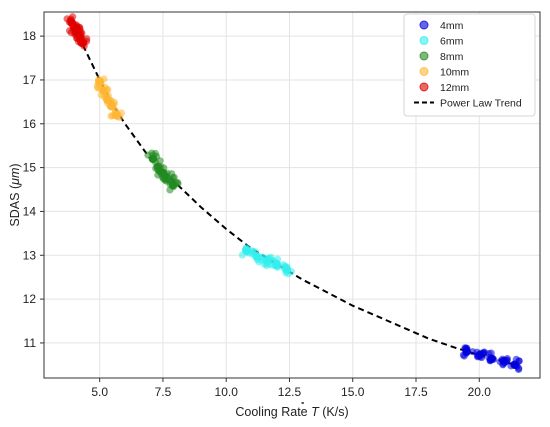  Describe the element at coordinates (416, 392) in the screenshot. I see `x-tick-label: 17.5` at that location.